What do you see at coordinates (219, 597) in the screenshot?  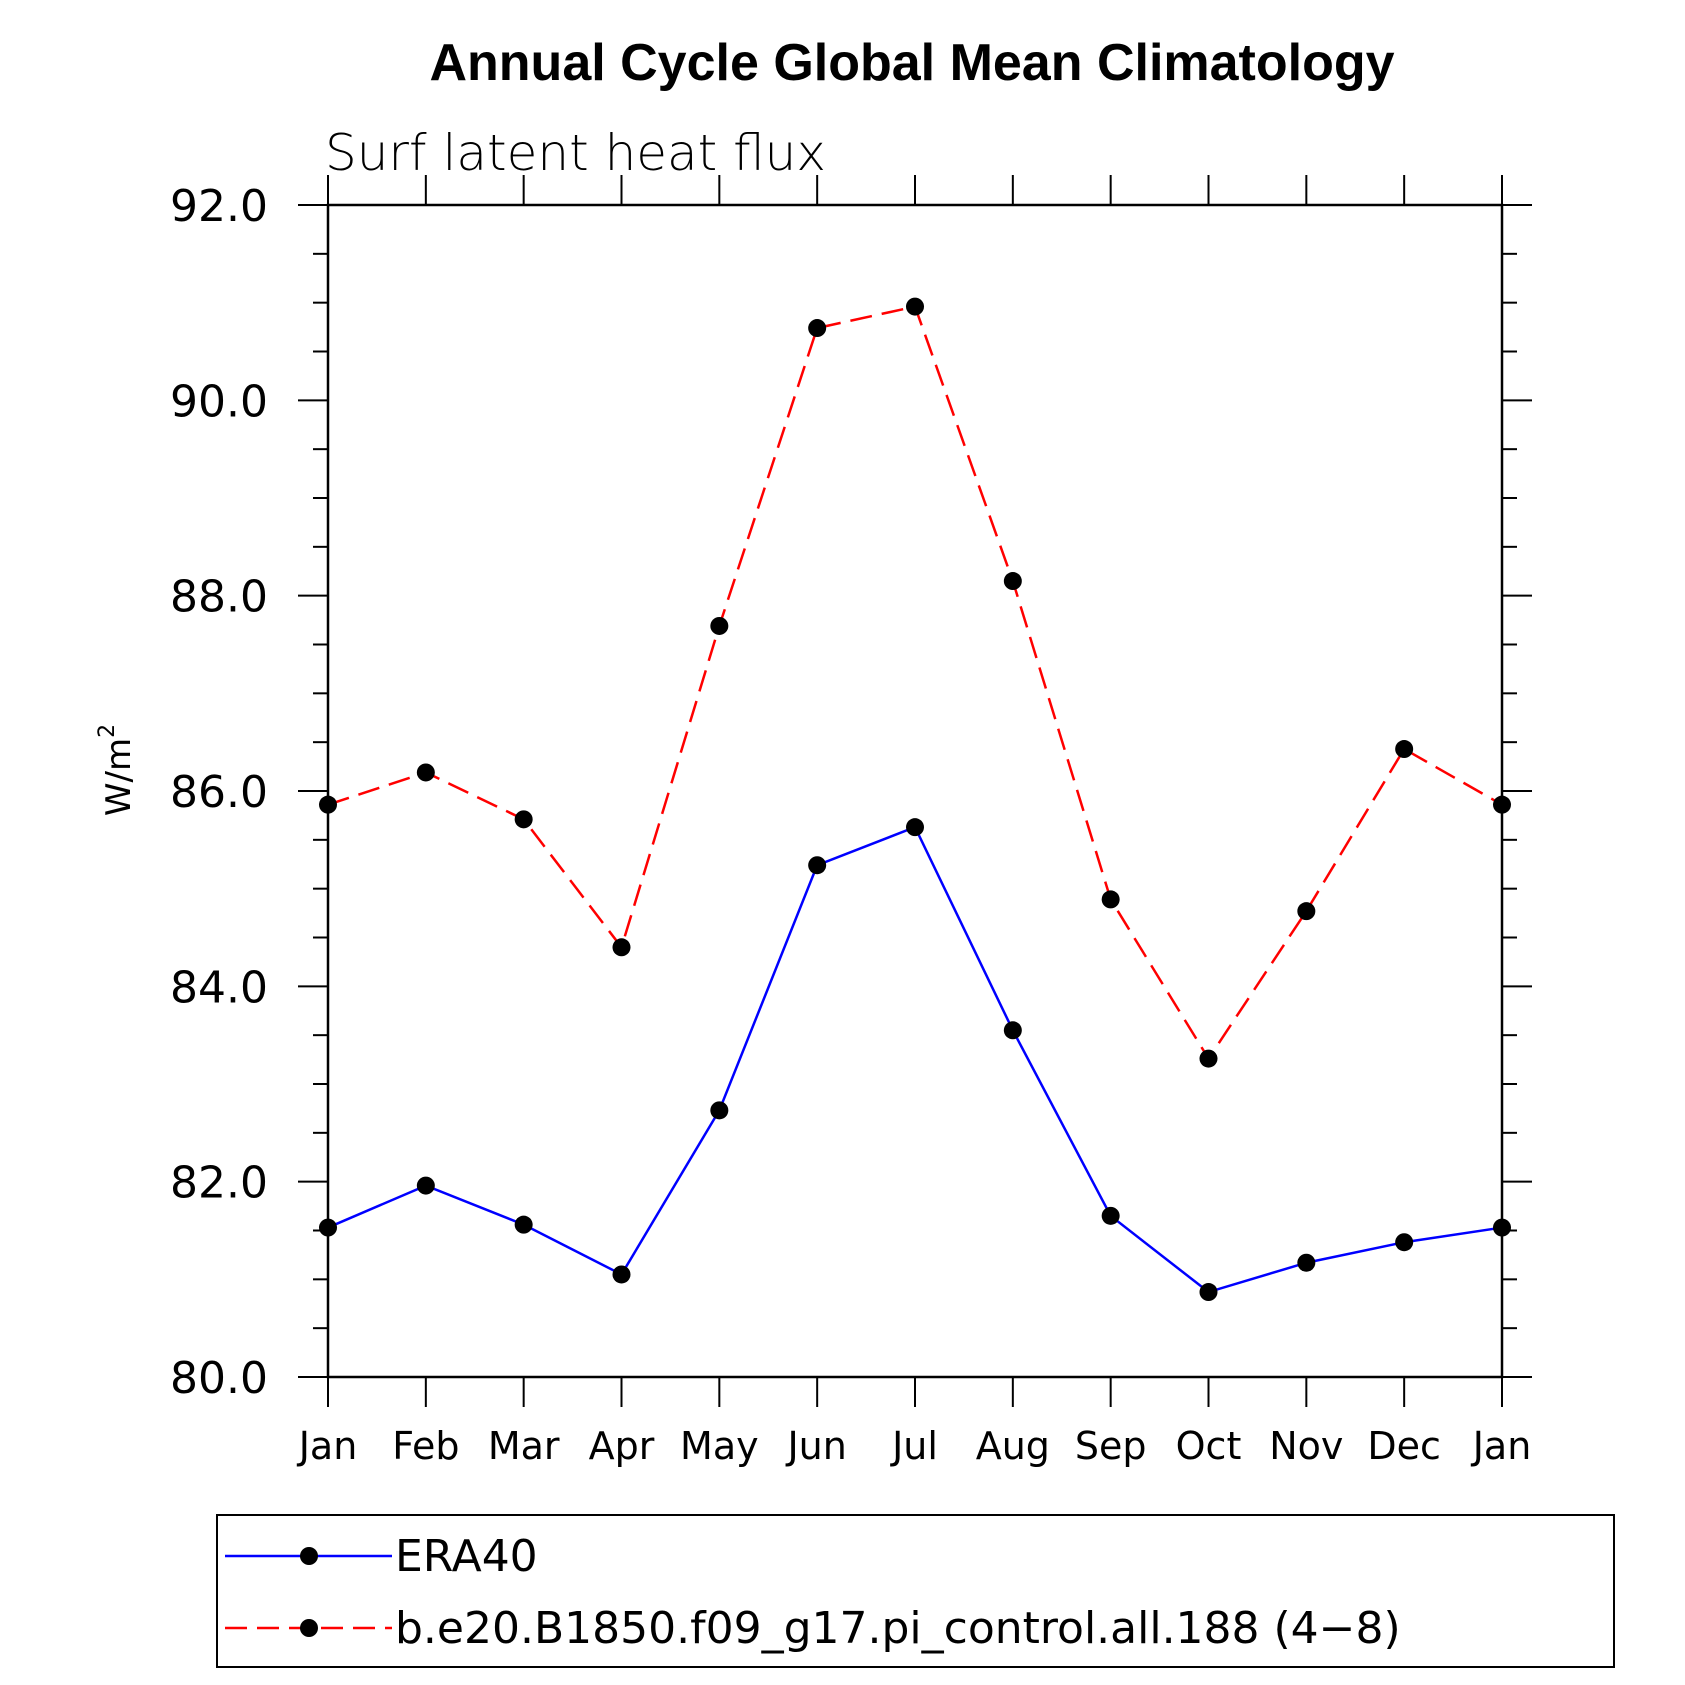 I see `y-tick-label: 88.0` at bounding box center [219, 597].